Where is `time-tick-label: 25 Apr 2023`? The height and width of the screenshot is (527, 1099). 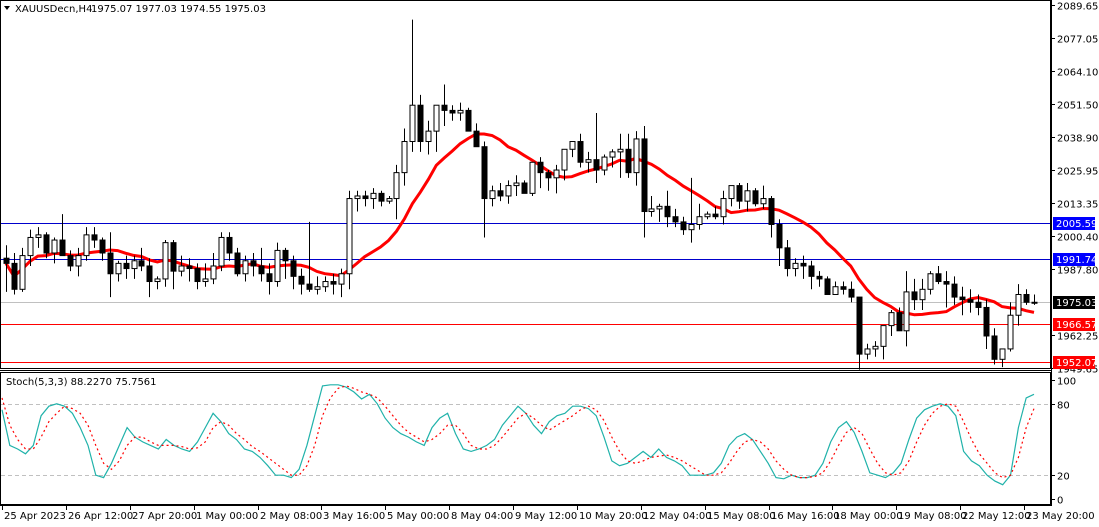 time-tick-label: 25 Apr 2023 is located at coordinates (35, 516).